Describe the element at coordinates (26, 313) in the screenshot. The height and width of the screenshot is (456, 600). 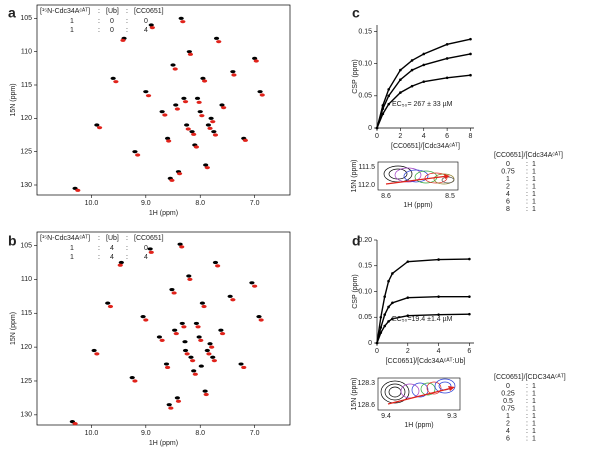
I see `y-tick-label: 115` at that location.